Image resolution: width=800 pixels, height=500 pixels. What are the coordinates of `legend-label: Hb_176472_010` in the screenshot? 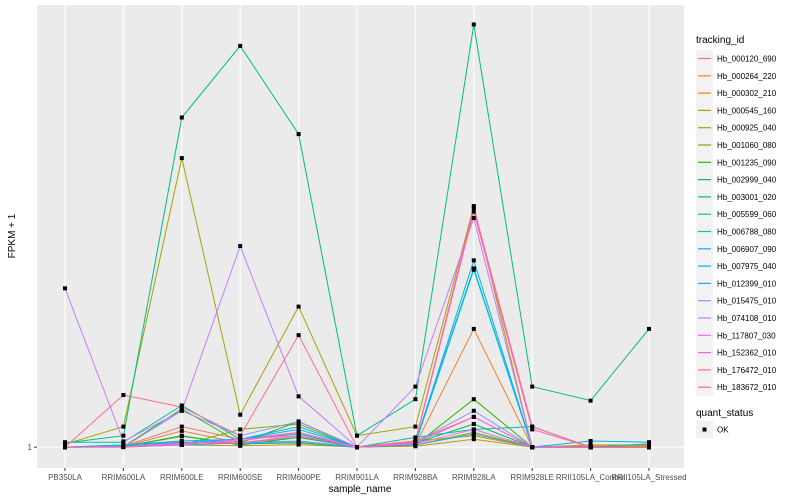 It's located at (747, 370).